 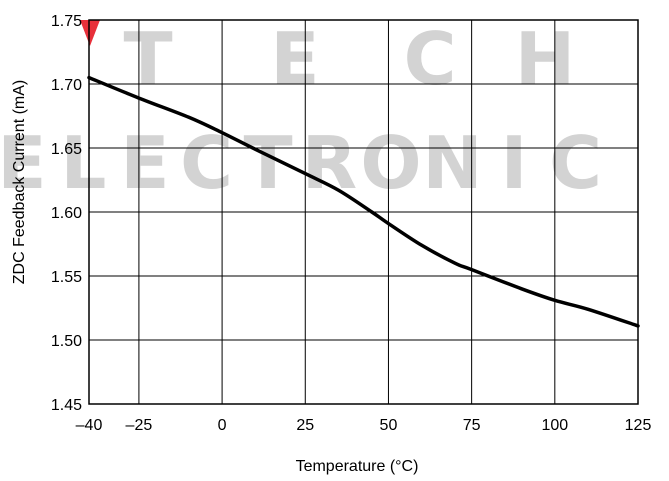 I want to click on x-tick-label: 0, so click(x=222, y=425).